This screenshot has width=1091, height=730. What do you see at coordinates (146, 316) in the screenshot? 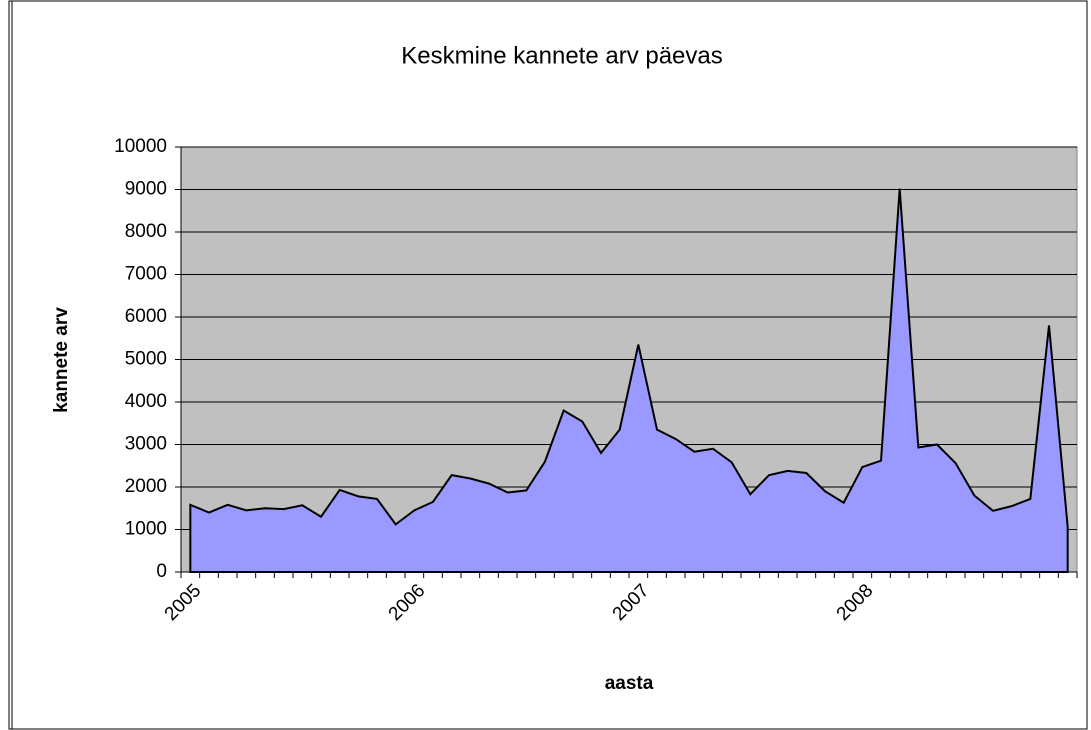
I see `y-tick-label: 6000` at bounding box center [146, 316].